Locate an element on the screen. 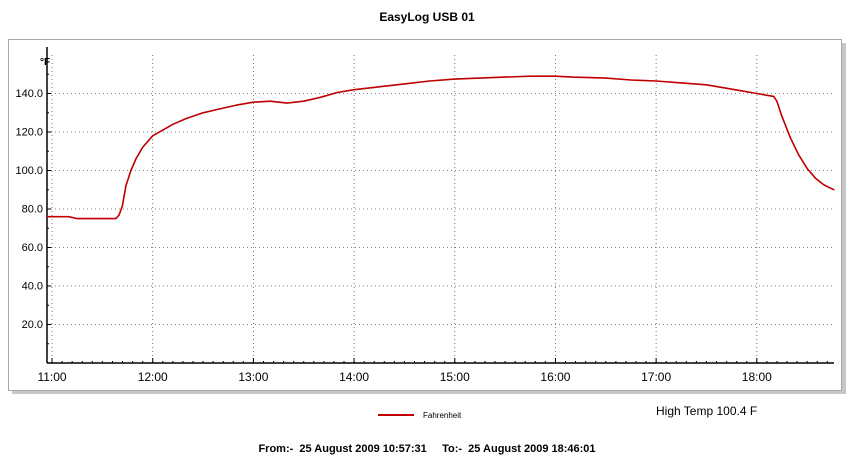 The image size is (854, 457). x-tick-label: 11:00 is located at coordinates (51, 377).